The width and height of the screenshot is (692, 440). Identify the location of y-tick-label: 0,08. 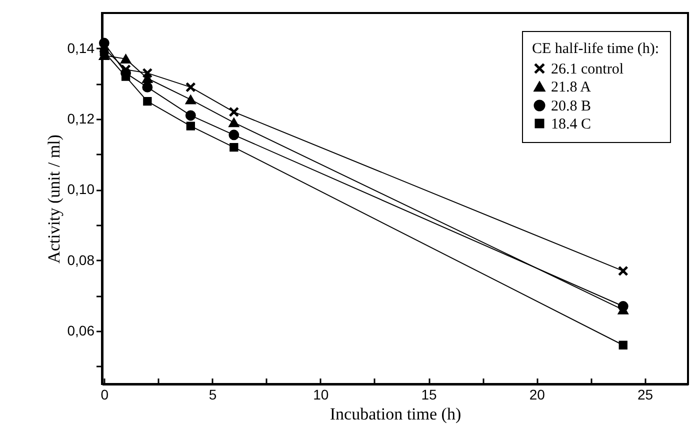
(81, 260).